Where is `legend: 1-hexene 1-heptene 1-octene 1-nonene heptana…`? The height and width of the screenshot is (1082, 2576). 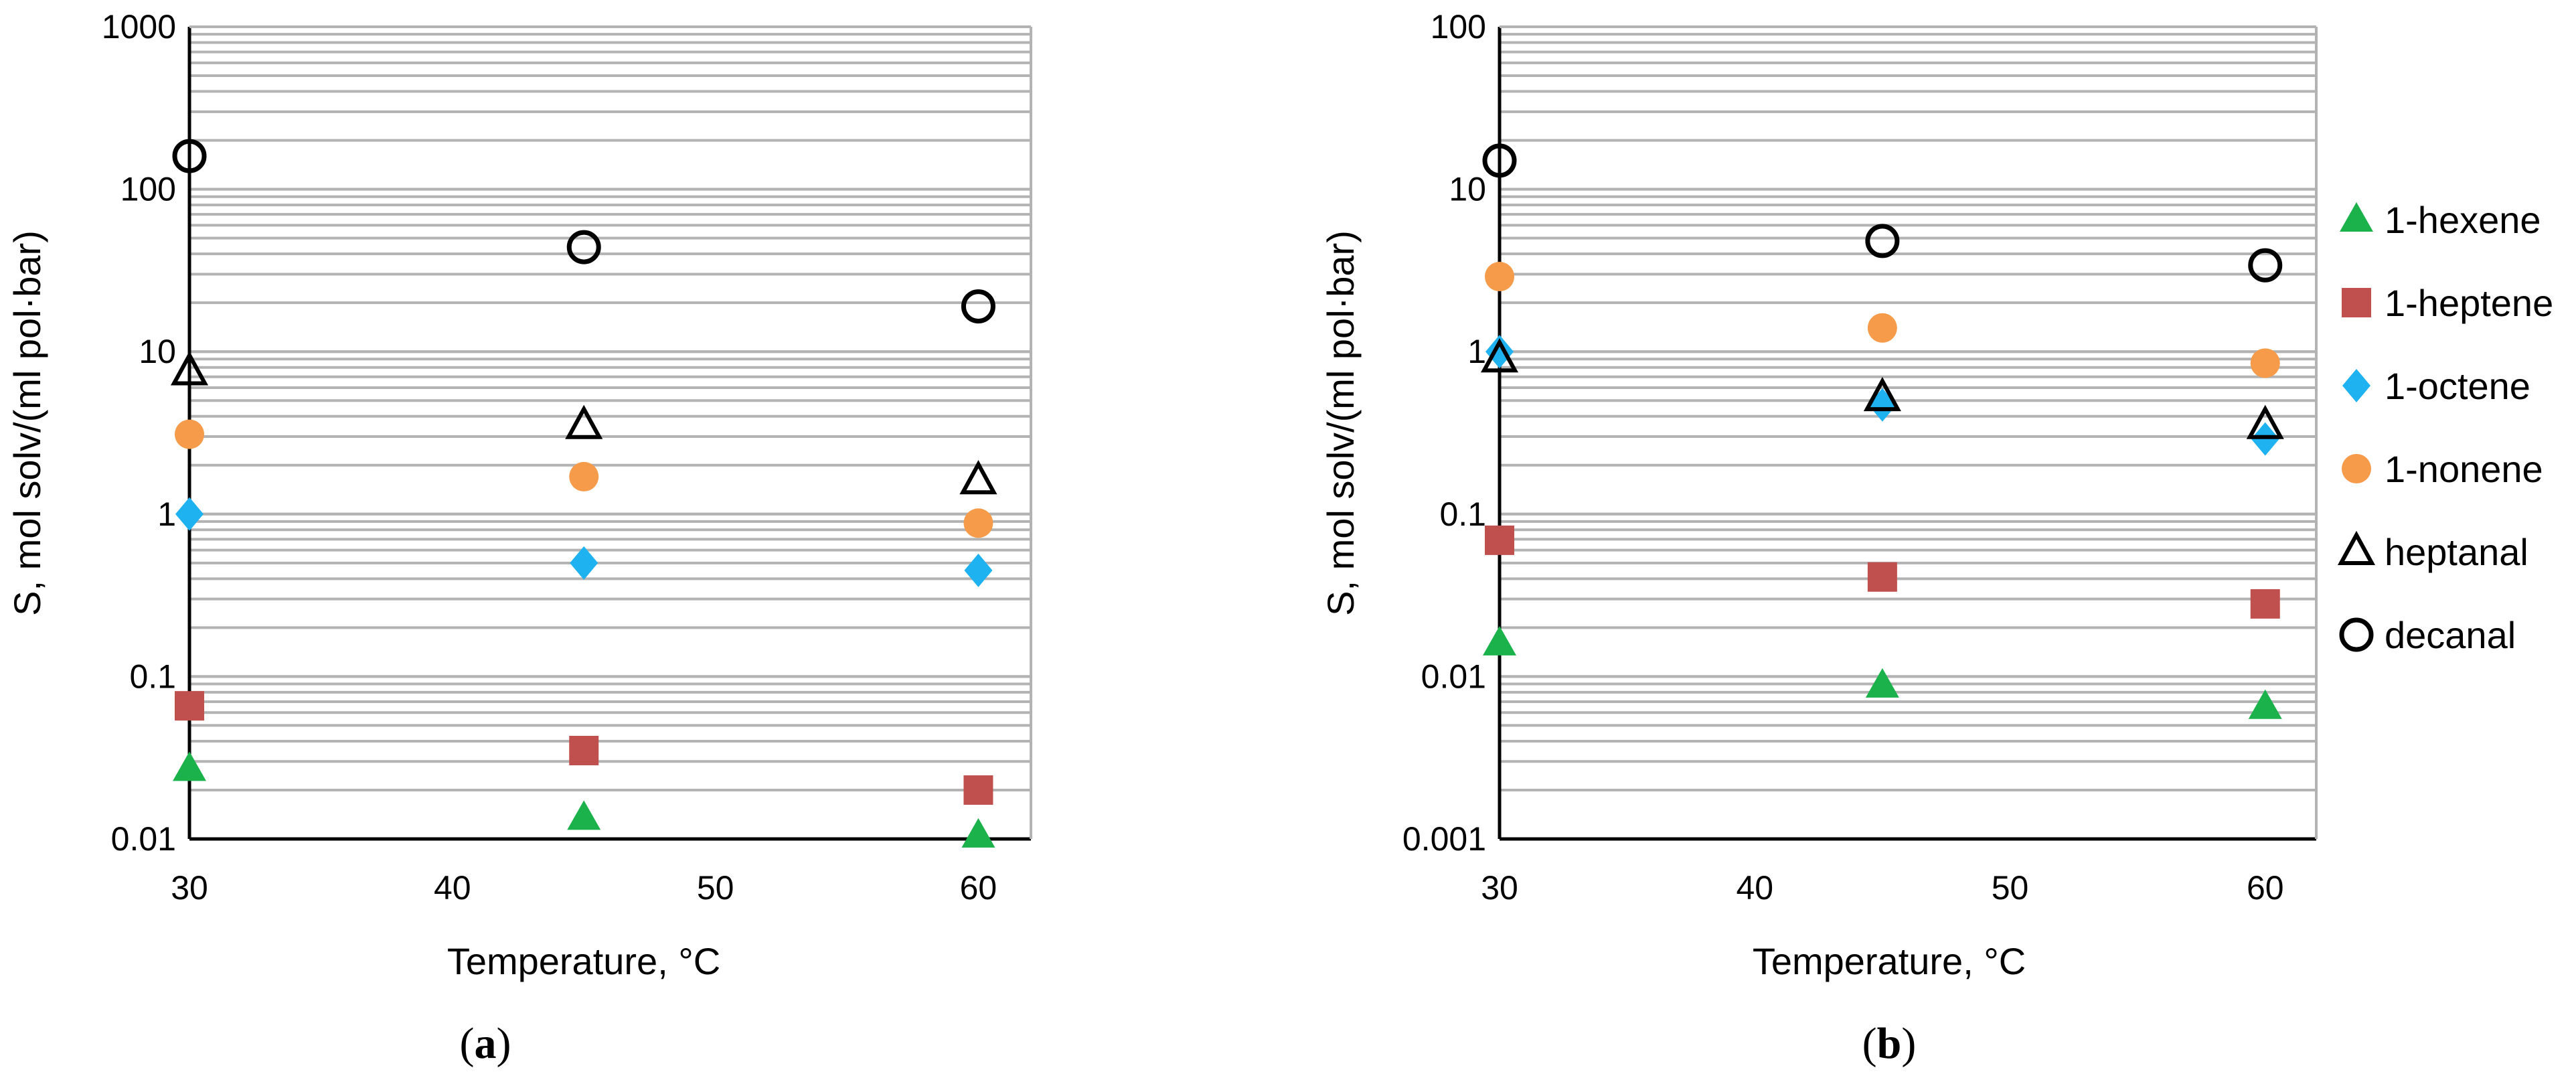
legend: 1-hexene 1-heptene 1-octene 1-nonene heptana… is located at coordinates (2445, 428).